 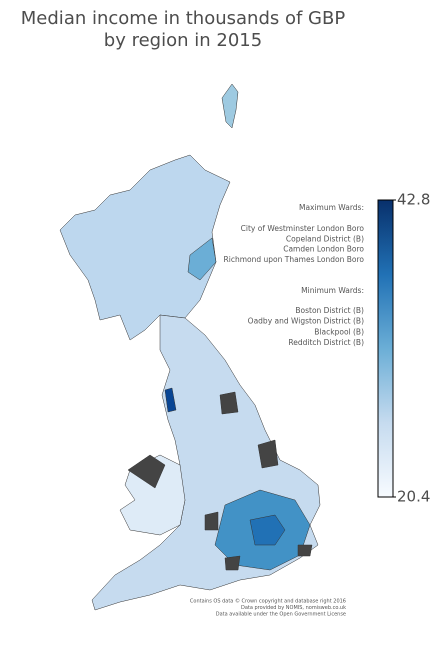 I want to click on colorbar, so click(x=385, y=348).